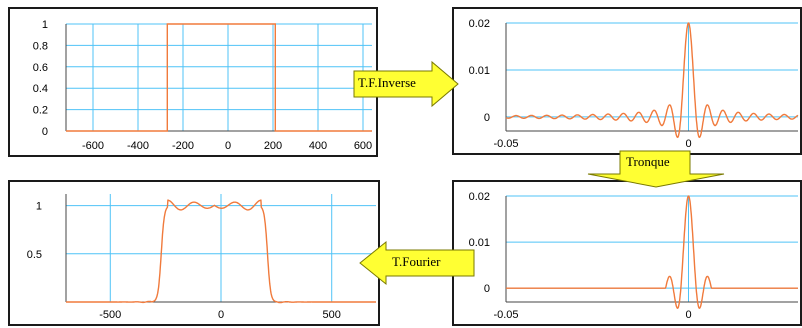  I want to click on x-tick-label: 500, so click(332, 315).